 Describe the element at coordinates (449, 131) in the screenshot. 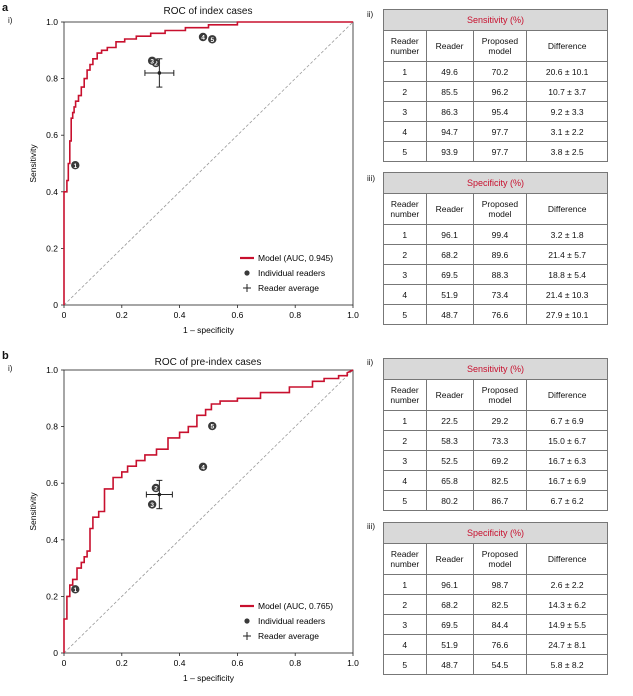

I see `table-cell: 94.7` at that location.